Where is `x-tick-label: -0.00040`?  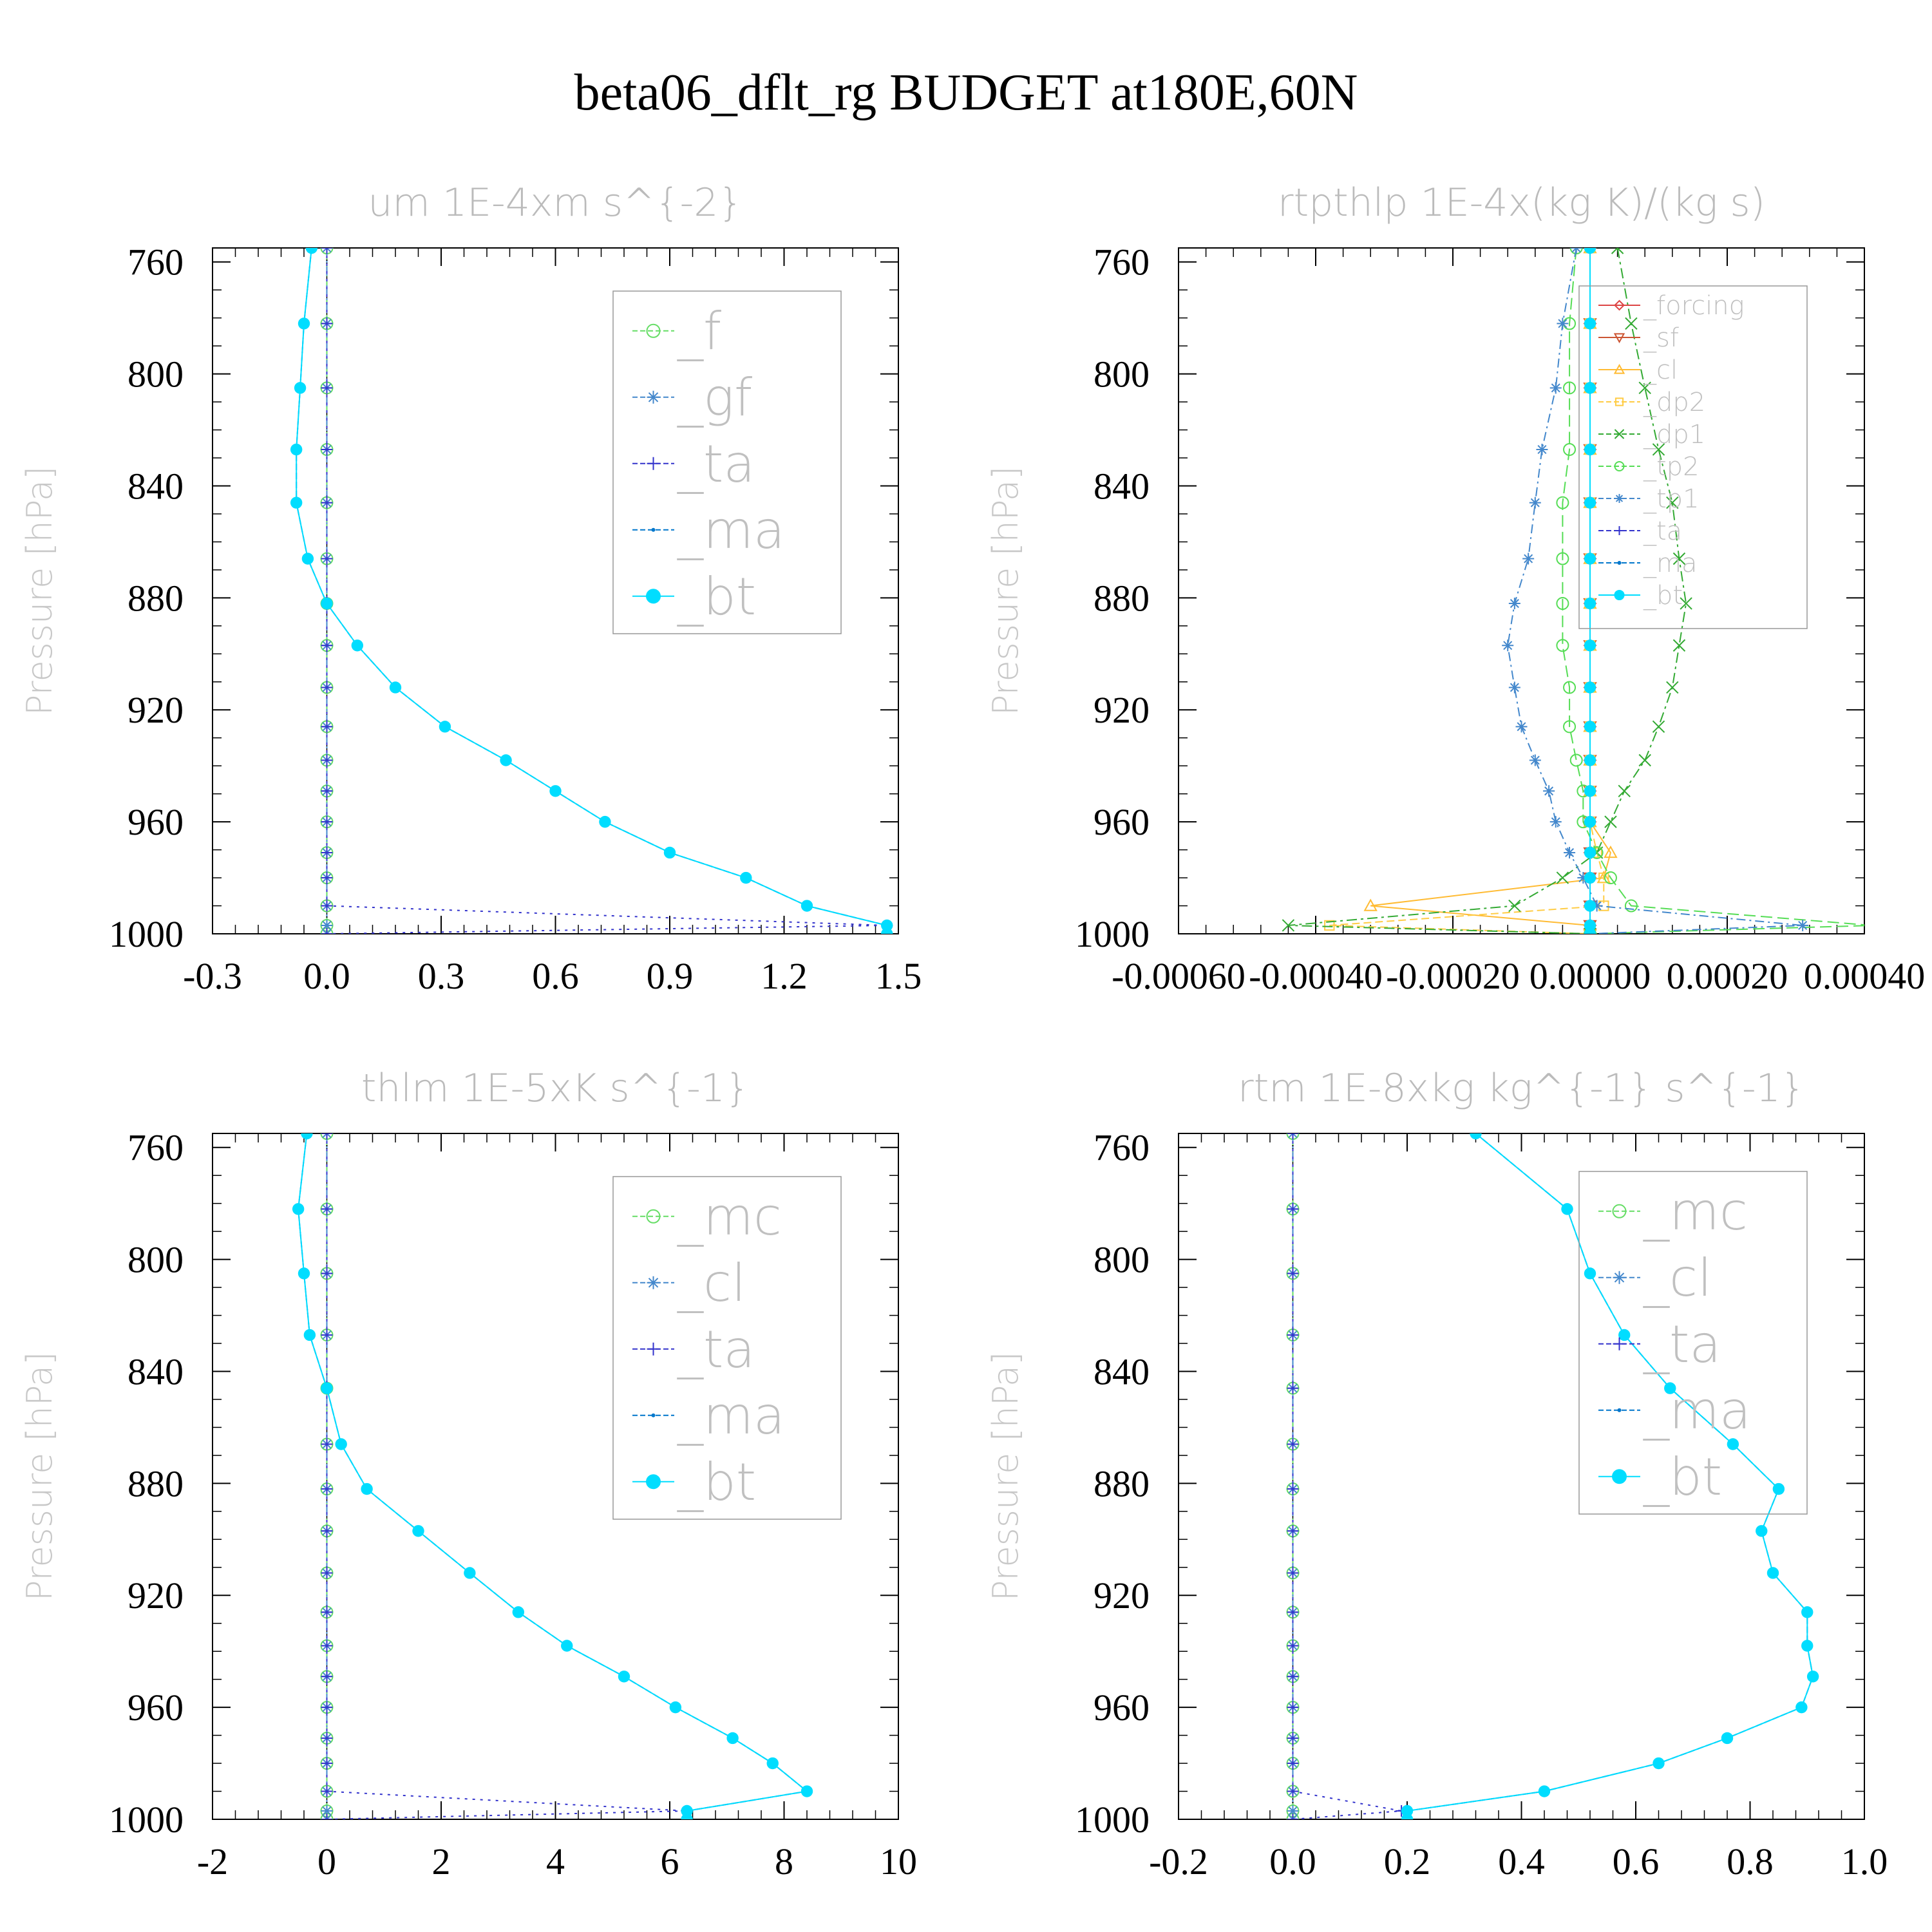 x-tick-label: -0.00040 is located at coordinates (1316, 976).